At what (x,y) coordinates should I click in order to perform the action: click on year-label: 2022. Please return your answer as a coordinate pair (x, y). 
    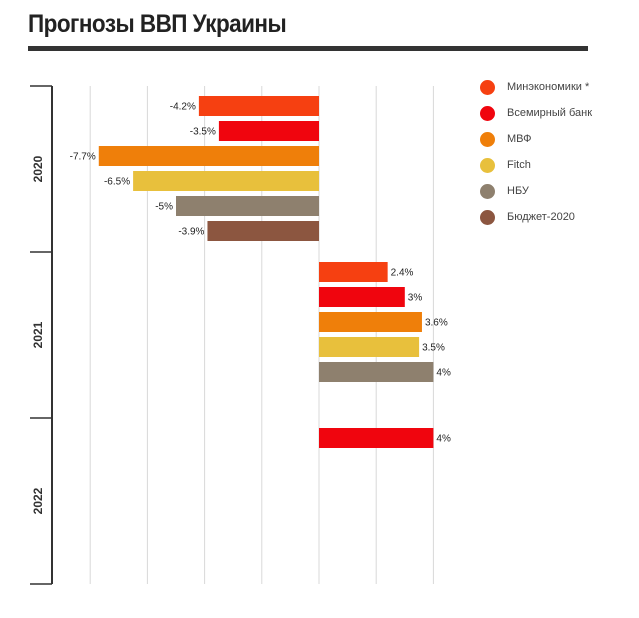
    Looking at the image, I should click on (38, 500).